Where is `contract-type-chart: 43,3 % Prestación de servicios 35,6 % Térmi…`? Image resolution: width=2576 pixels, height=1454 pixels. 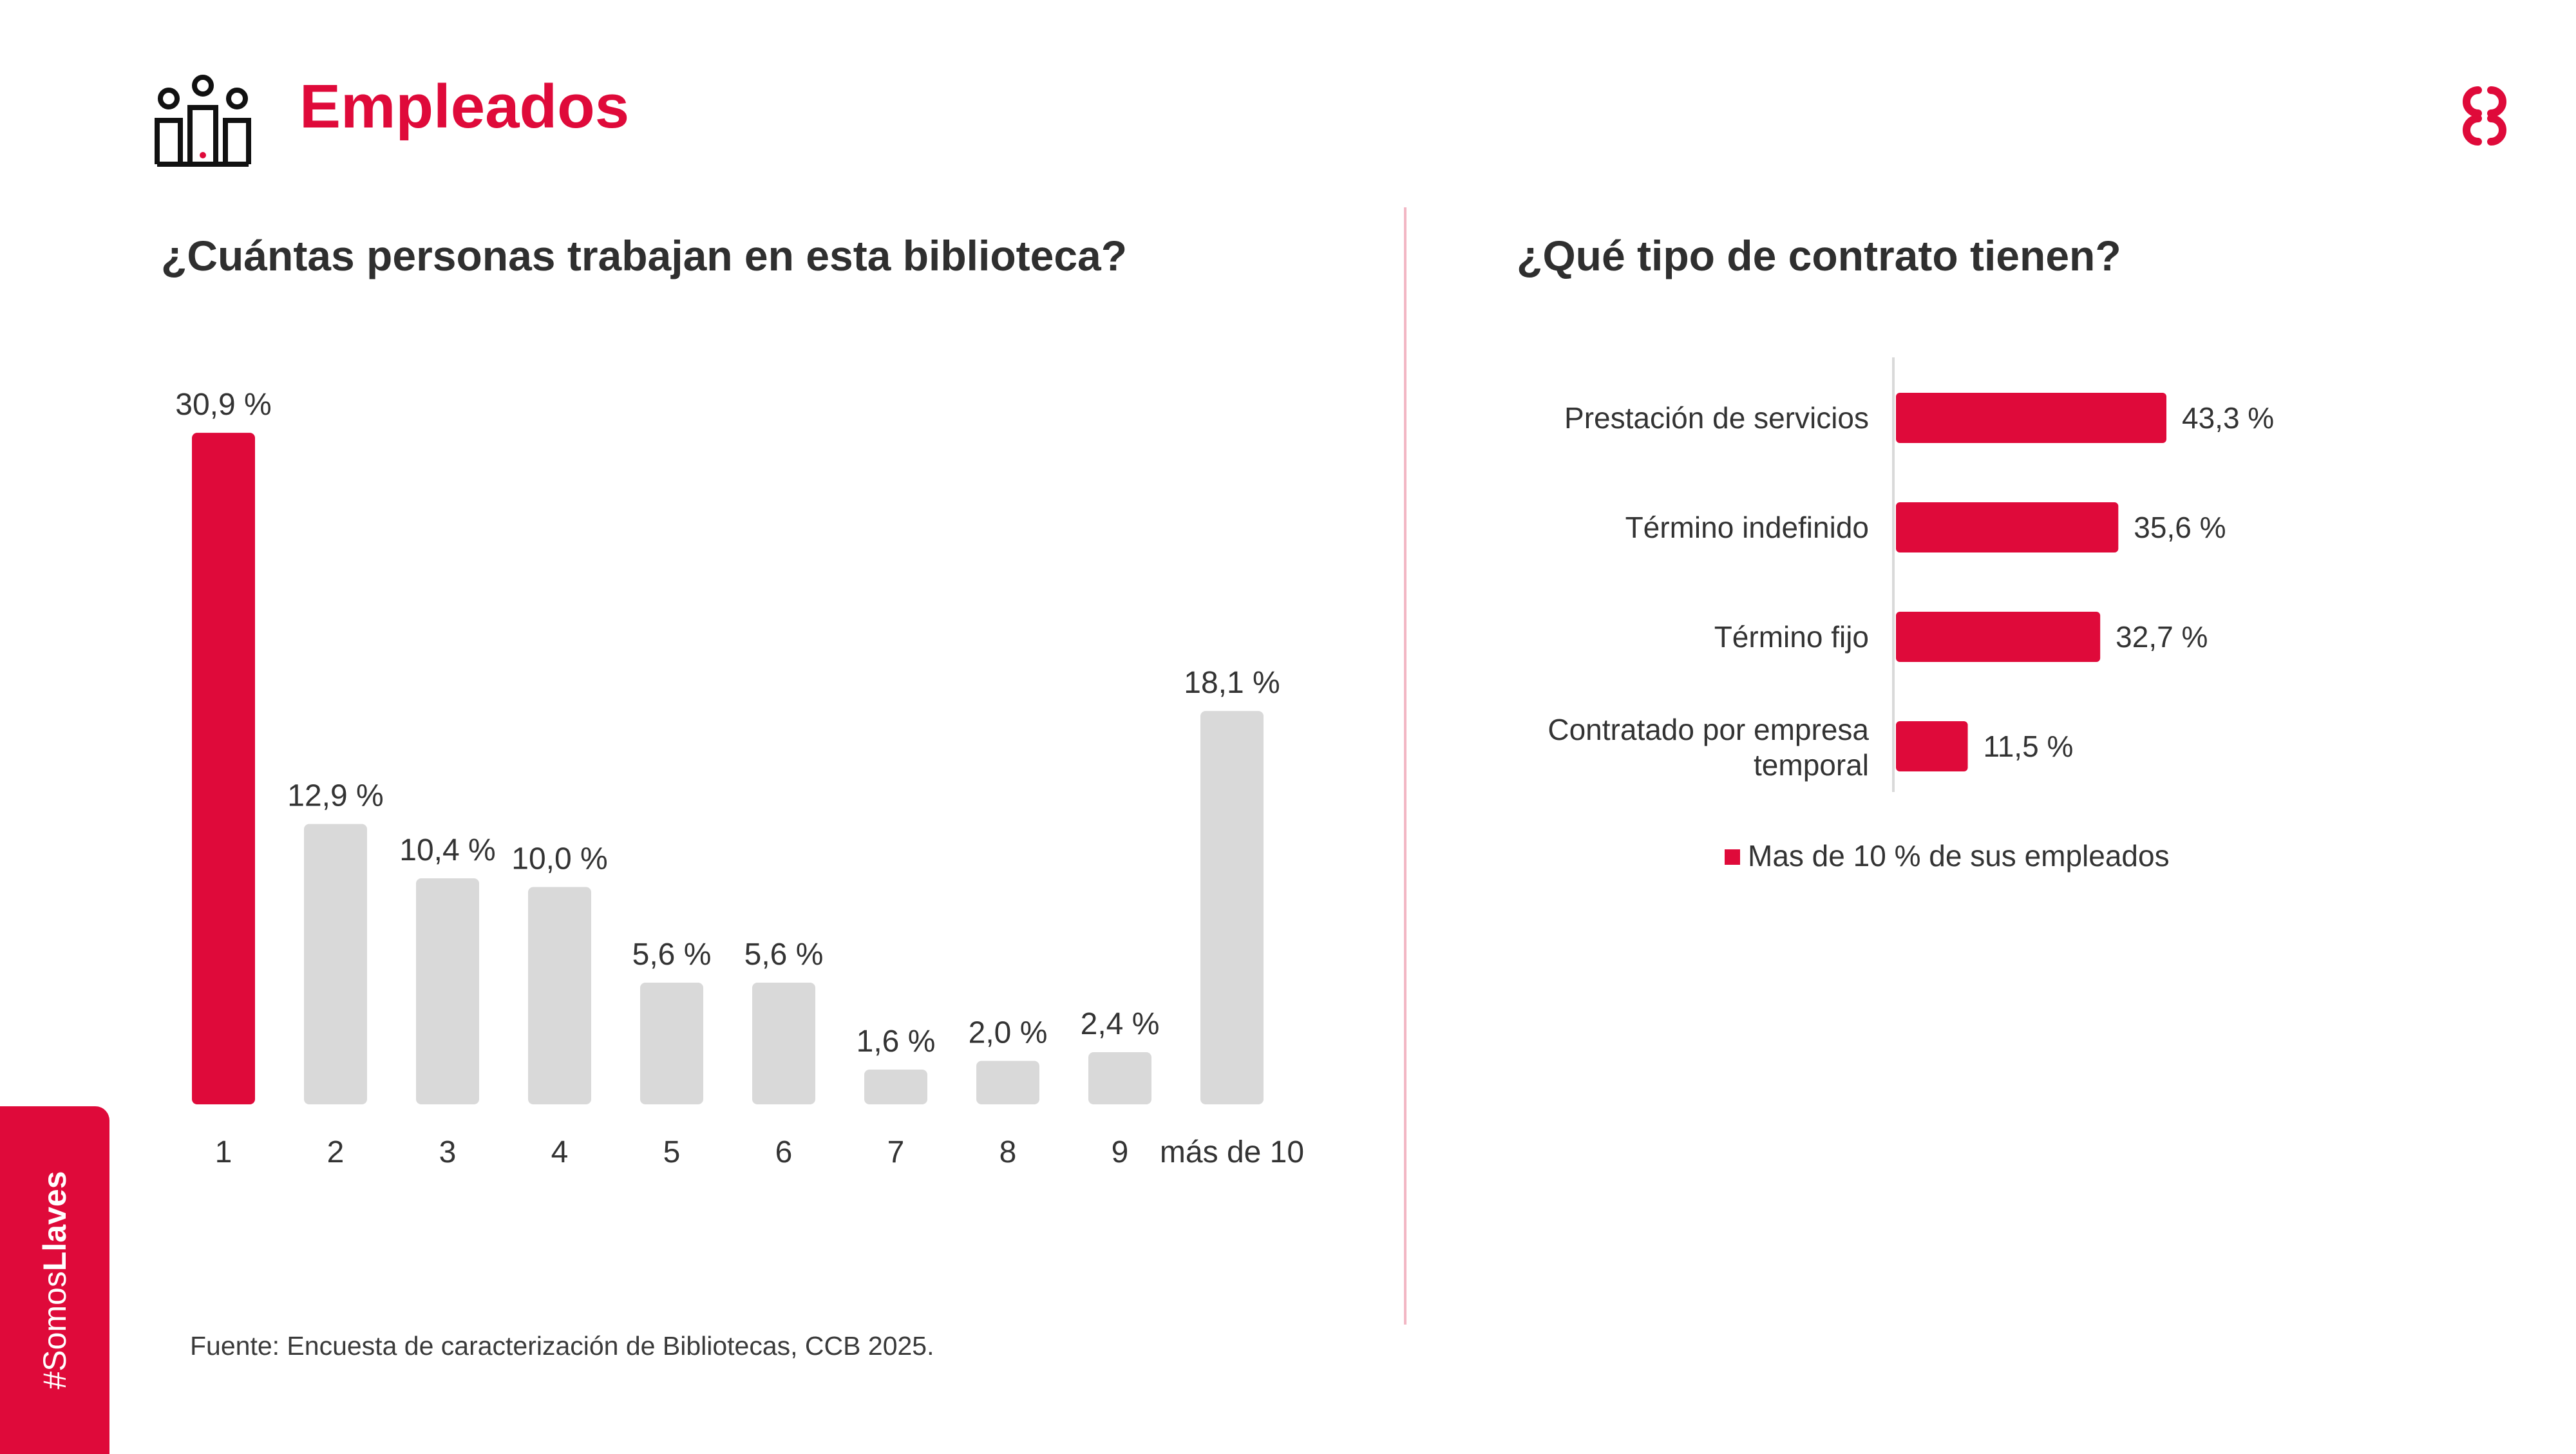 contract-type-chart: 43,3 % Prestación de servicios 35,6 % Térmi… is located at coordinates (1911, 574).